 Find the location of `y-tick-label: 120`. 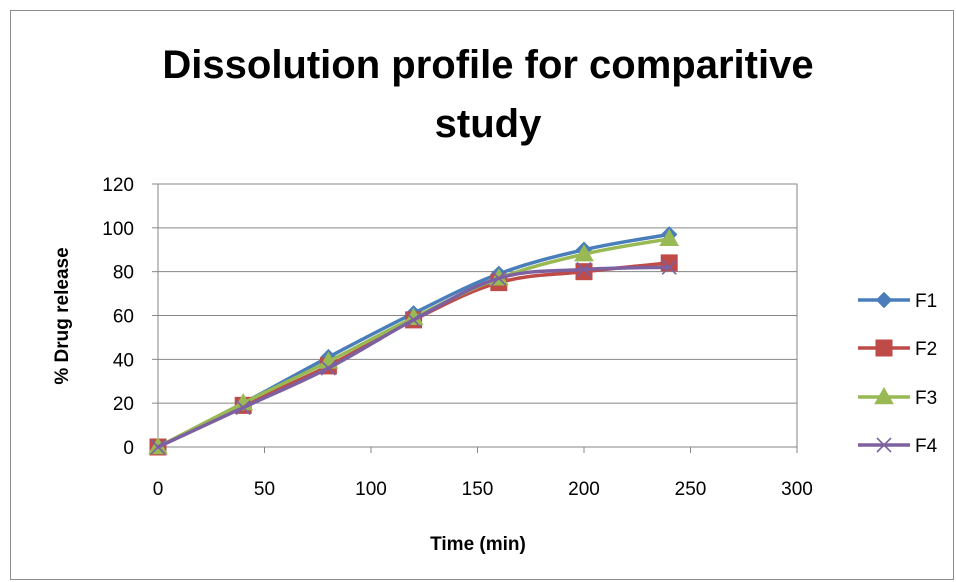

y-tick-label: 120 is located at coordinates (118, 185).